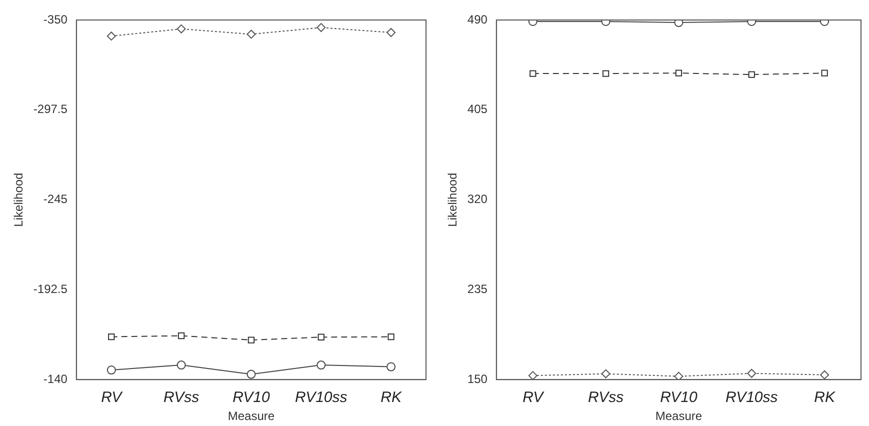 The width and height of the screenshot is (869, 426). Describe the element at coordinates (55, 19) in the screenshot. I see `y-tick-label: -350` at that location.